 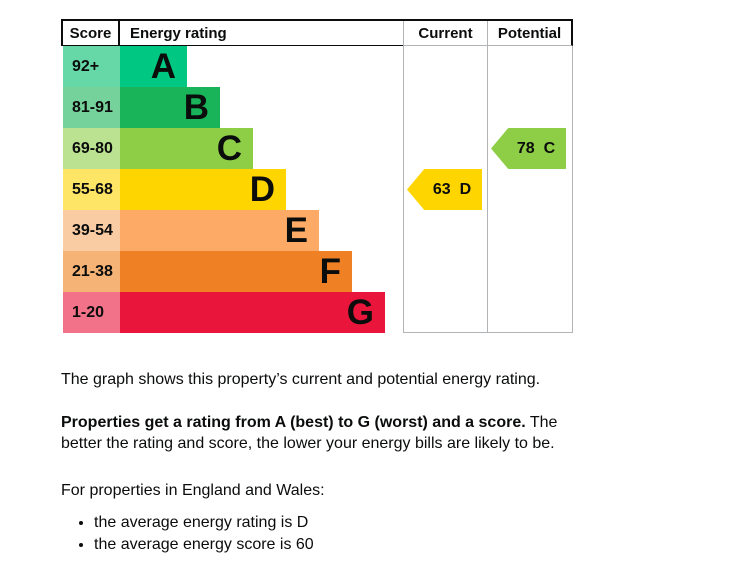 I want to click on current-rating-arrow: 63 D, so click(x=444, y=189).